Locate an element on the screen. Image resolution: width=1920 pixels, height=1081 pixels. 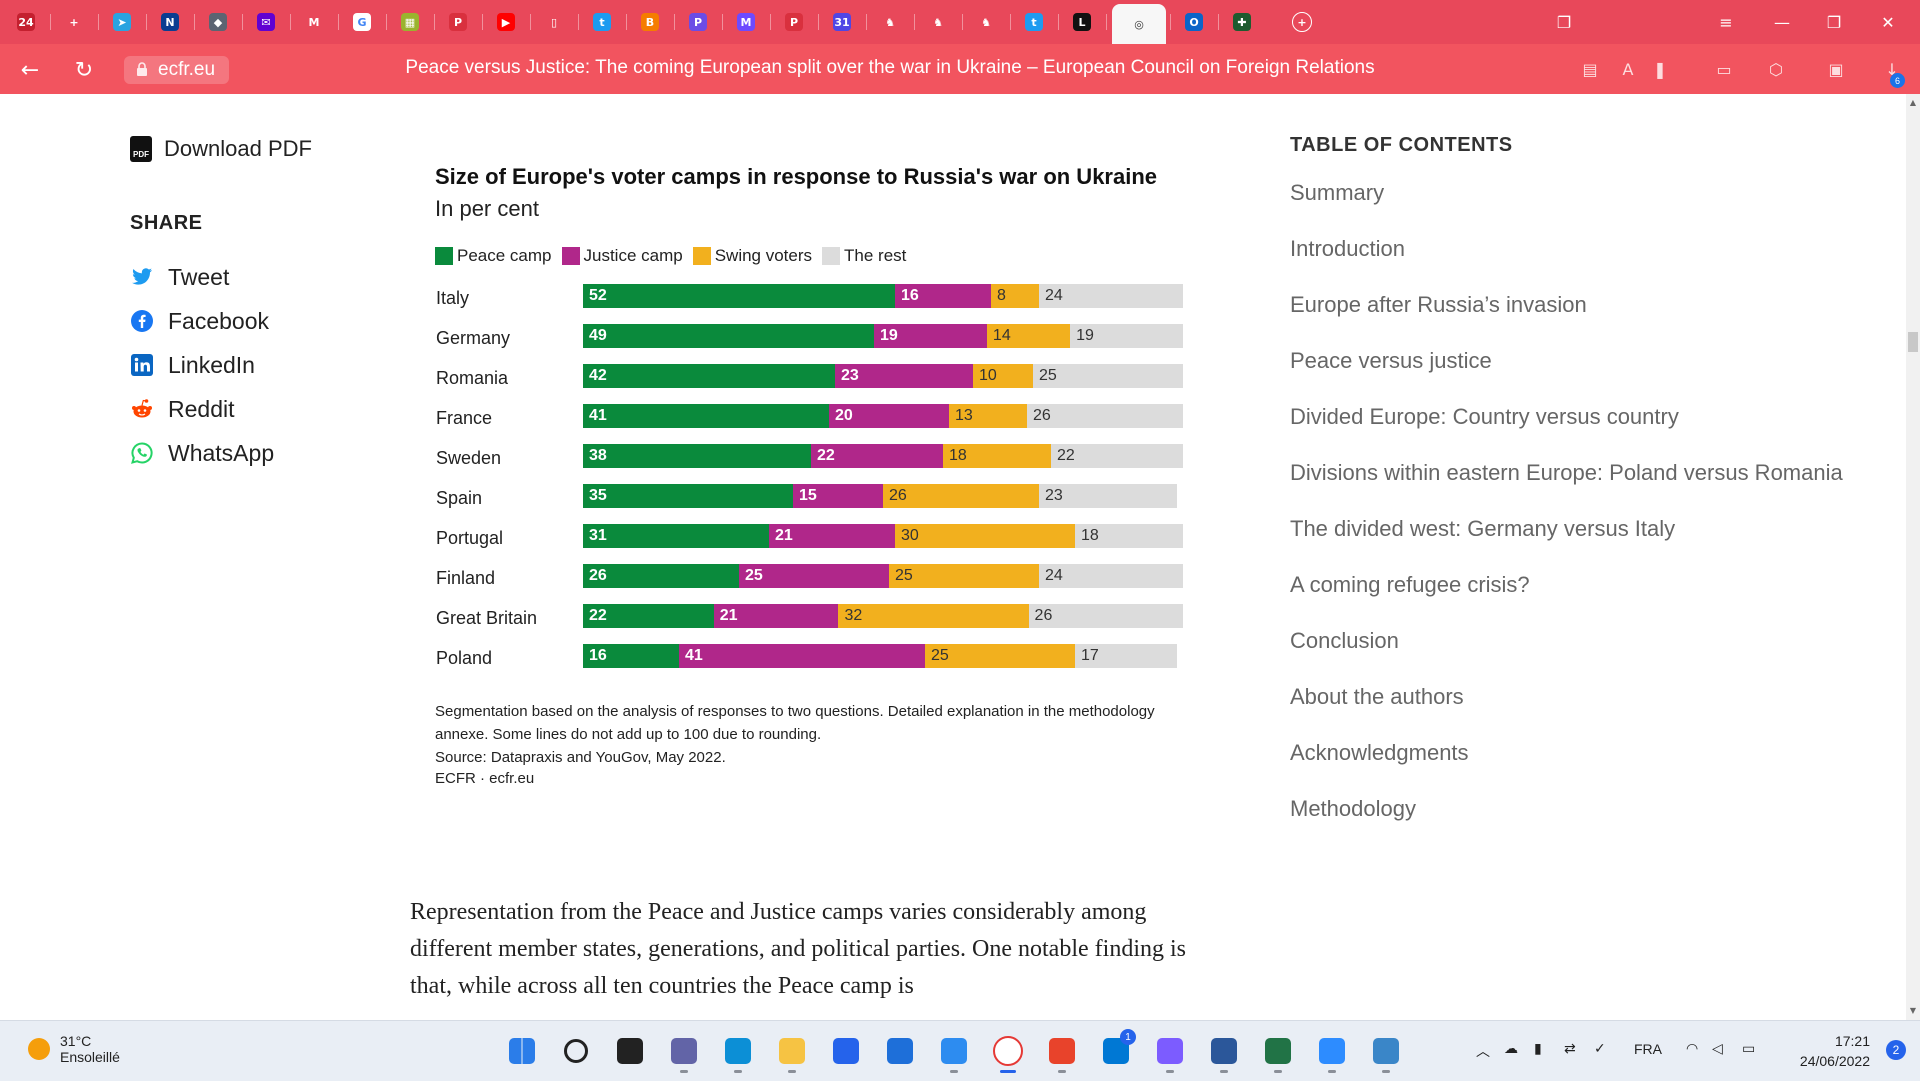
blogger-tab-icon: B is located at coordinates (650, 22).